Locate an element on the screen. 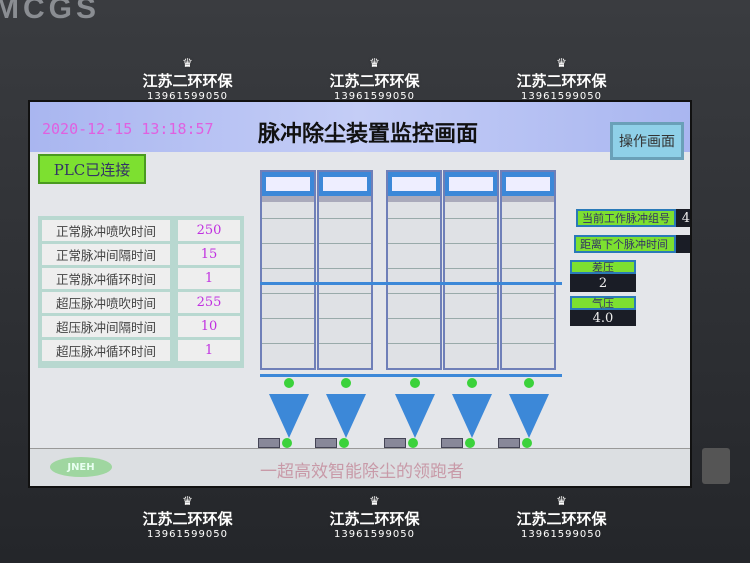 This screenshot has width=750, height=563. diff-pressure-value: 2 is located at coordinates (603, 283).